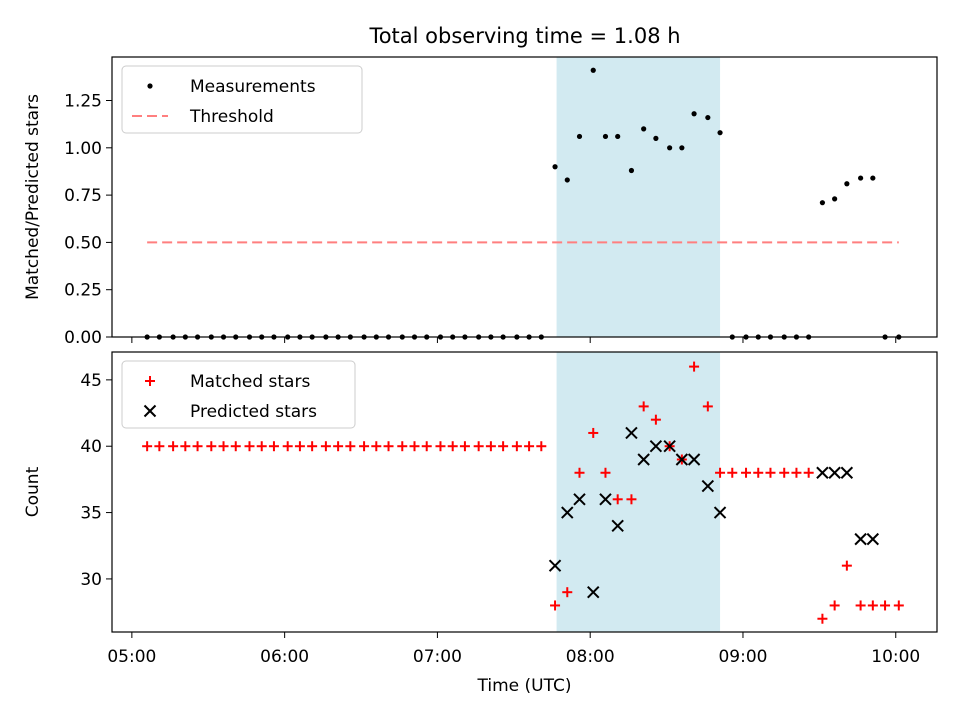 The height and width of the screenshot is (720, 960). Describe the element at coordinates (33, 197) in the screenshot. I see `top-y-axis-label: Matched/Predicted stars` at that location.